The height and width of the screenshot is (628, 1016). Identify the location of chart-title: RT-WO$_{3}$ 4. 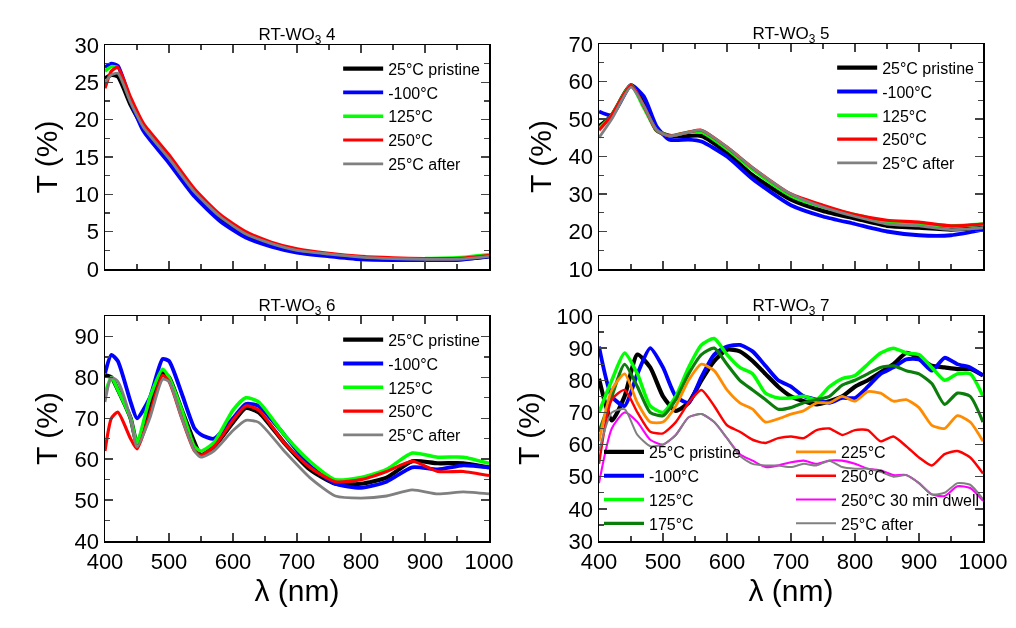
(297, 36).